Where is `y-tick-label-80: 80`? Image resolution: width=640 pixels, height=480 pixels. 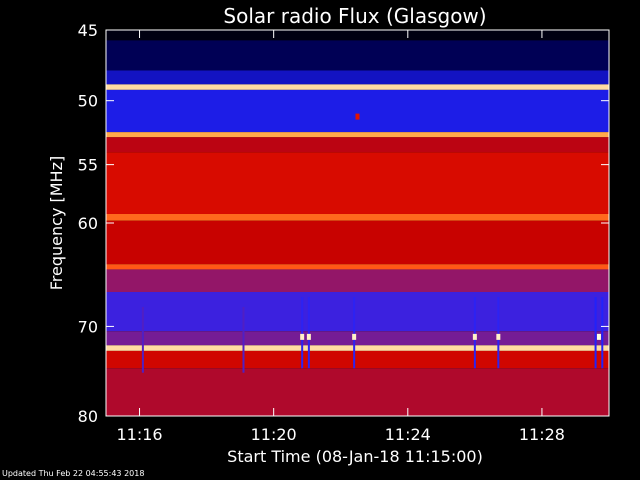 y-tick-label-80: 80 is located at coordinates (88, 416).